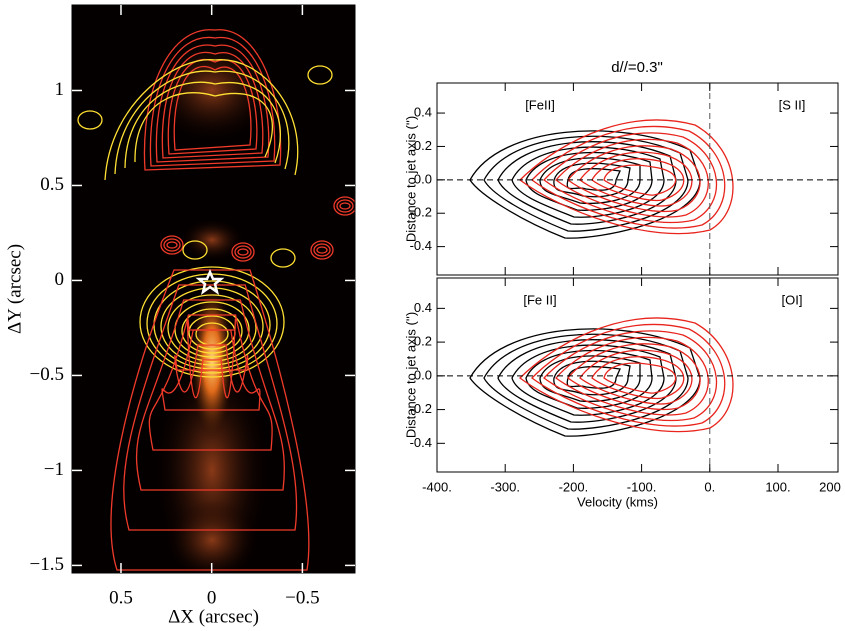 Image resolution: width=845 pixels, height=631 pixels. I want to click on x-tick-label: 200, so click(830, 486).